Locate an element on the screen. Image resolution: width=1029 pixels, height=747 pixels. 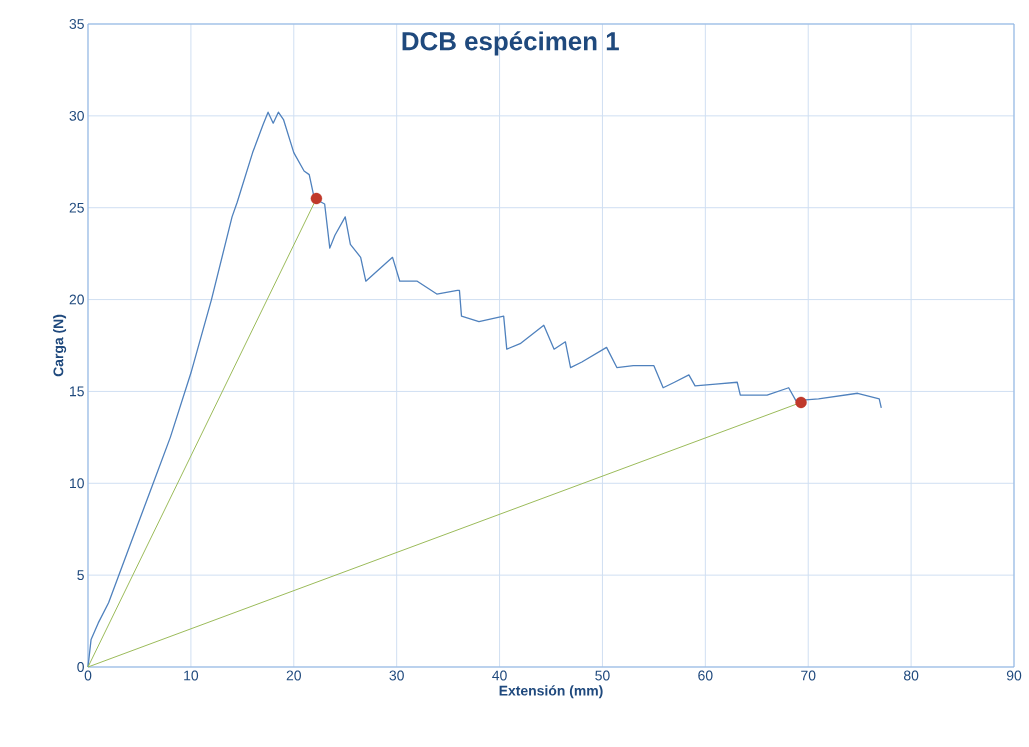
x-tick-label: 60 is located at coordinates (705, 675).